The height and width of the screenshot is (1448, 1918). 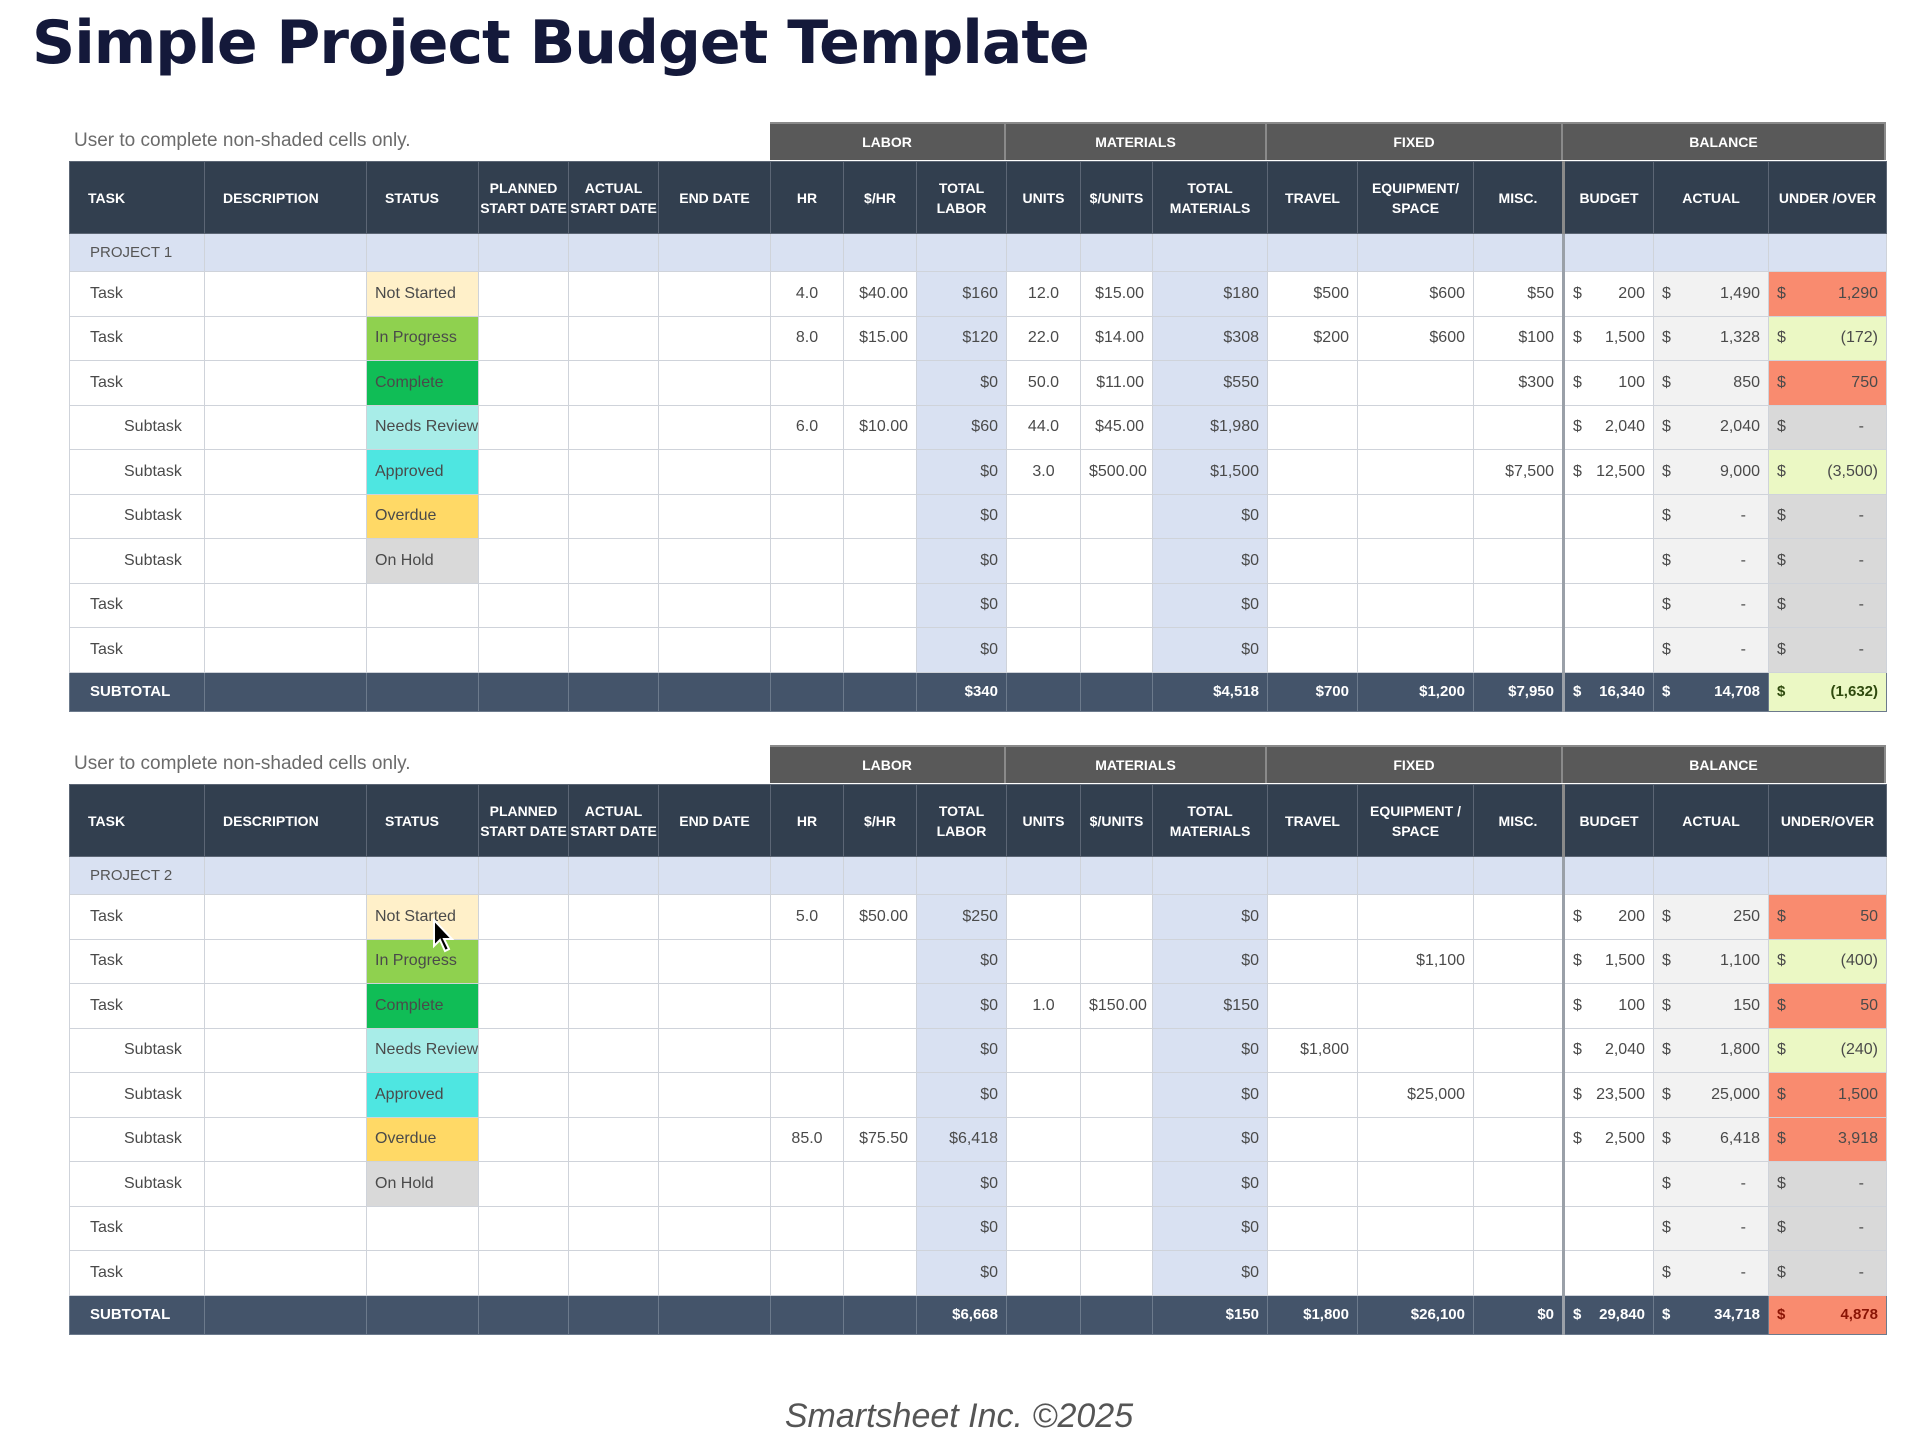 What do you see at coordinates (1312, 1050) in the screenshot?
I see `travel-cell: $1,800` at bounding box center [1312, 1050].